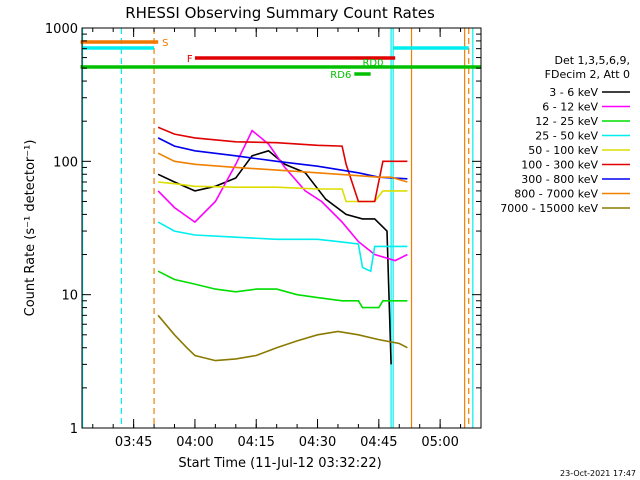 The height and width of the screenshot is (480, 640). Describe the element at coordinates (165, 43) in the screenshot. I see `flag-label: S` at that location.